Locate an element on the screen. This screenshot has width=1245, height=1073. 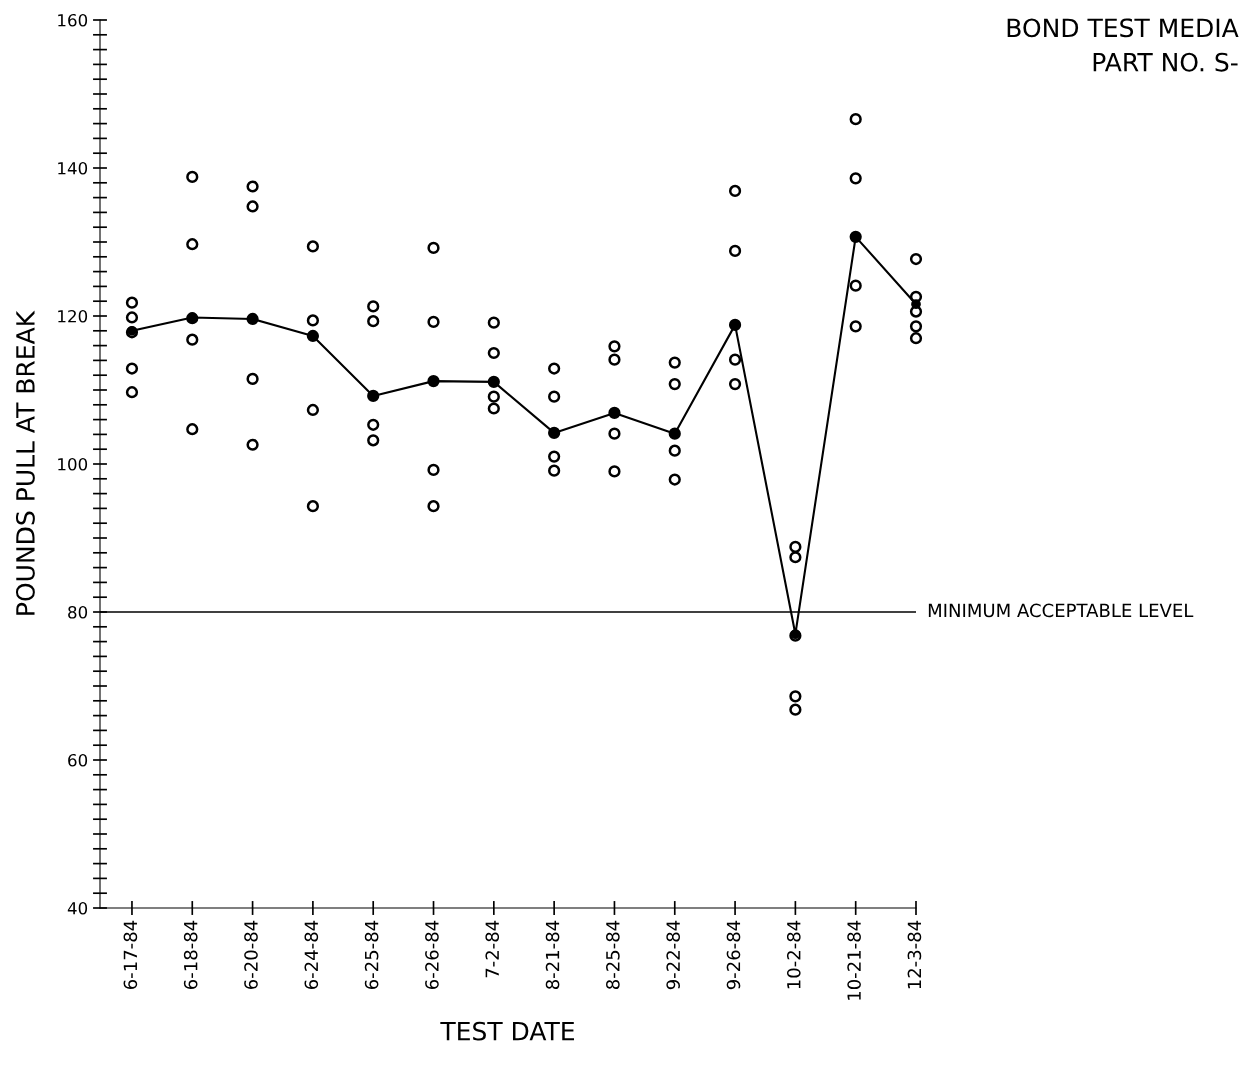
y-tick-label: 80 is located at coordinates (78, 612).